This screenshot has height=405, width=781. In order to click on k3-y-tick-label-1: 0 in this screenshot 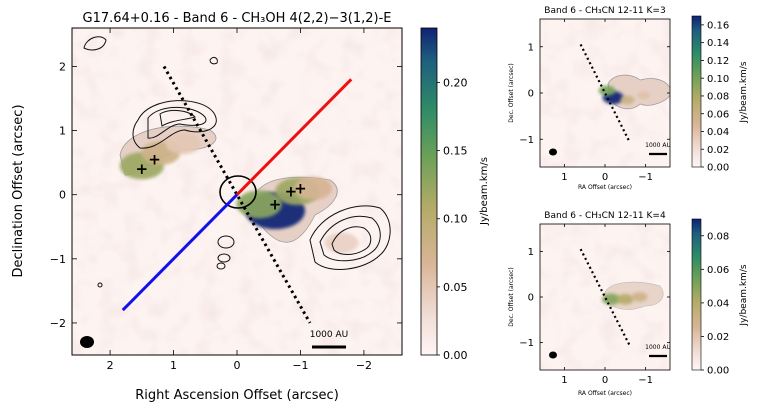, I will do `click(531, 94)`.